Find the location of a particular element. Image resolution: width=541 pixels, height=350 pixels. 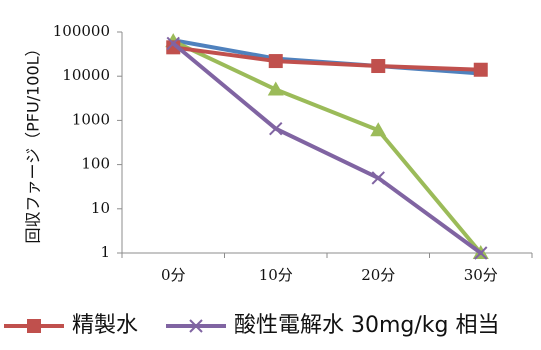

y-tick-label: 10 is located at coordinates (100, 208).